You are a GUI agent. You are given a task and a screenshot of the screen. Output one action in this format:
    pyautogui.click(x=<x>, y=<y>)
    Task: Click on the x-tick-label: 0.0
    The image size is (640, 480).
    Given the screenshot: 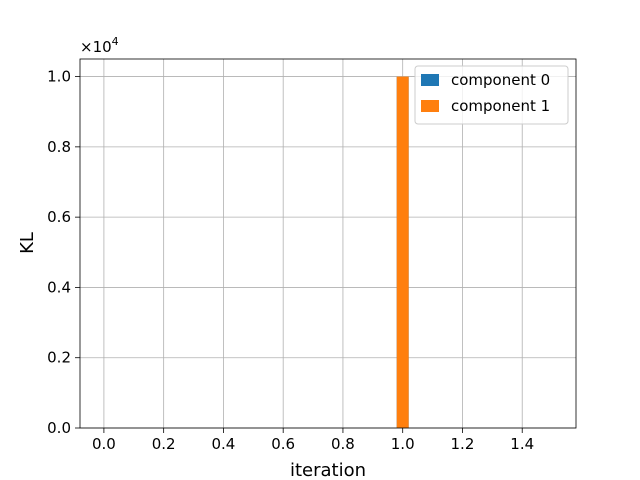 What is the action you would take?
    pyautogui.click(x=104, y=444)
    